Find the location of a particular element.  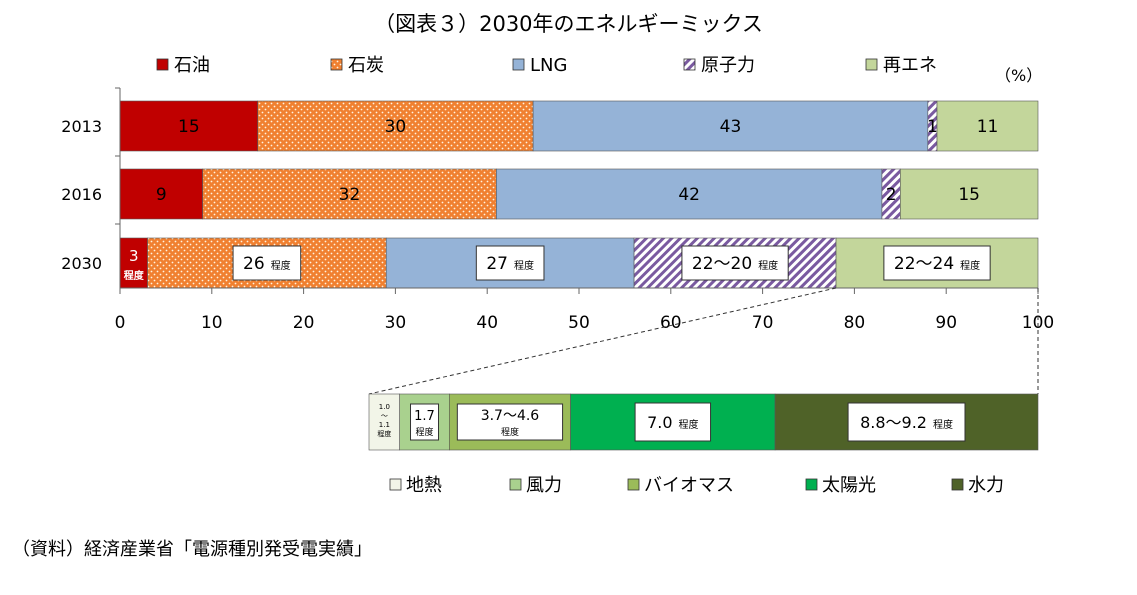

data-label-value: 26 is located at coordinates (254, 264).